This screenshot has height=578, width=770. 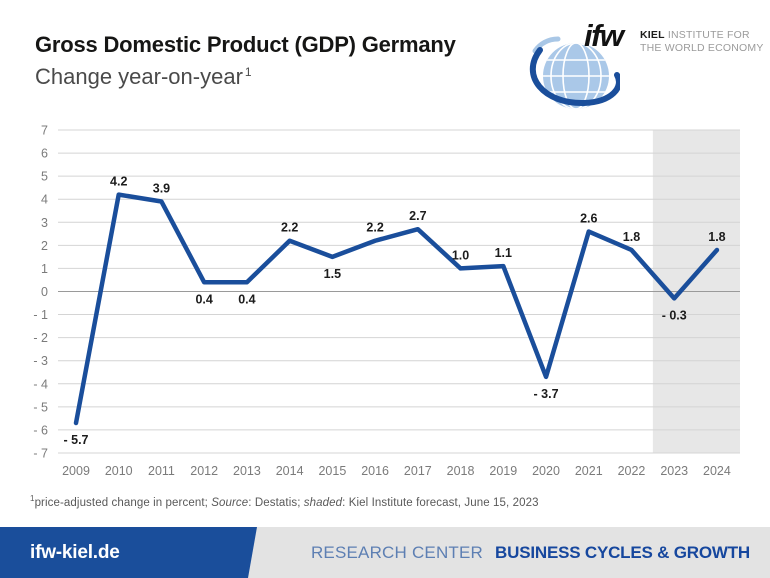 What do you see at coordinates (40, 361) in the screenshot?
I see `y-tick-label: - 3` at bounding box center [40, 361].